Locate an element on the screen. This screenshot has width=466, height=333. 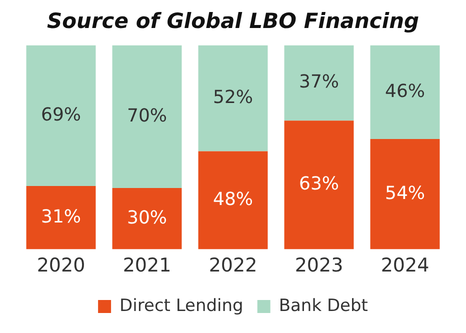
x-tick-label: 2024 is located at coordinates (405, 265).